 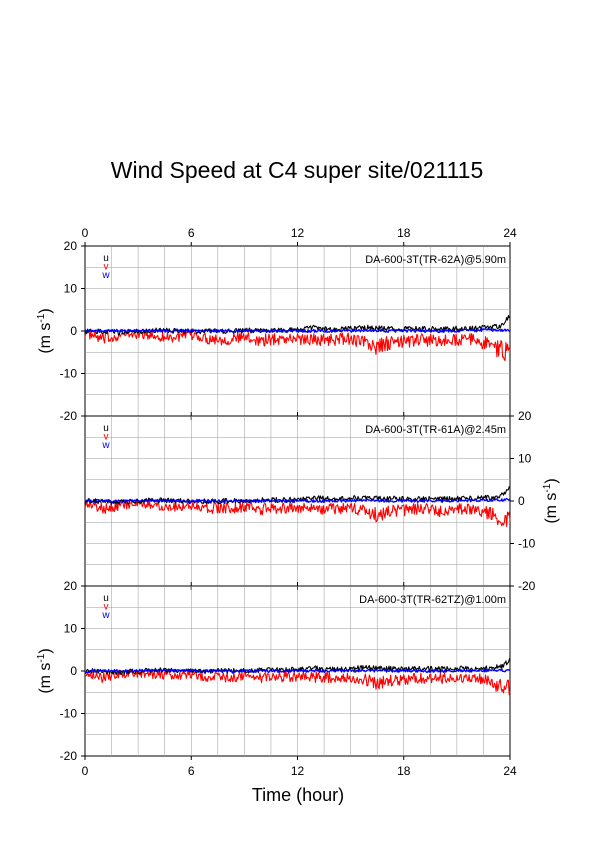 I want to click on instrument-label: DA-600-3T(TR-62A)@5.90m, so click(x=435, y=260).